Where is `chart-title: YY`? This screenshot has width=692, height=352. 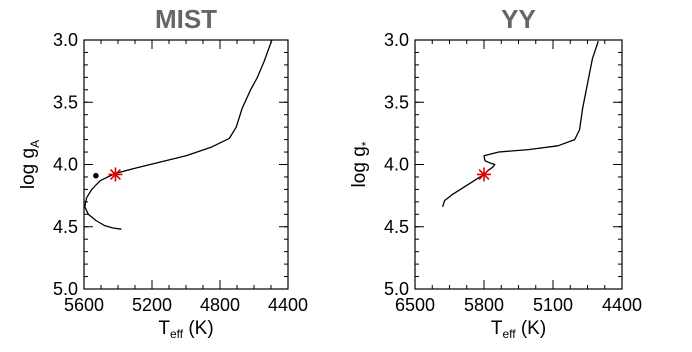
chart-title: YY is located at coordinates (518, 19).